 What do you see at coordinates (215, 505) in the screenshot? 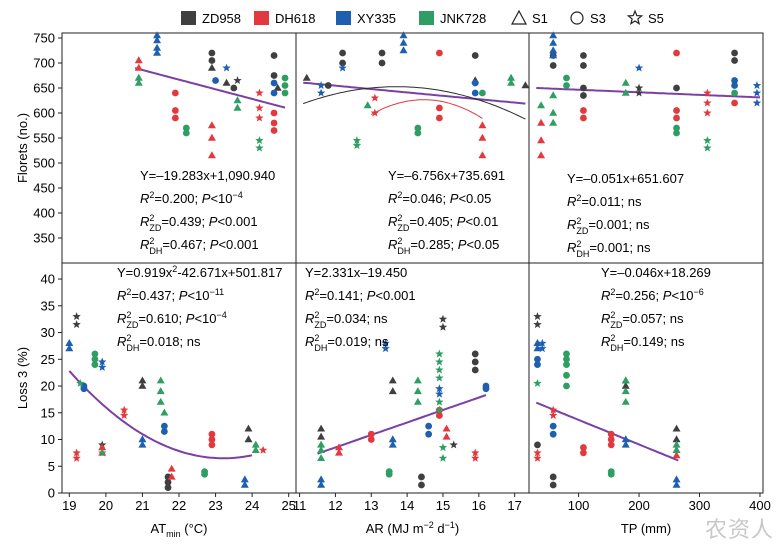
I see `x-tick-label: 23` at bounding box center [215, 505].